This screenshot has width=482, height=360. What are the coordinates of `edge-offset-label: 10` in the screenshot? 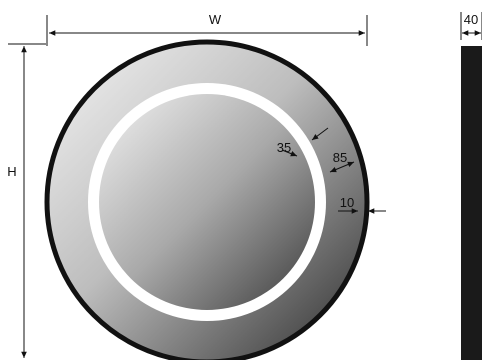 It's located at (347, 202).